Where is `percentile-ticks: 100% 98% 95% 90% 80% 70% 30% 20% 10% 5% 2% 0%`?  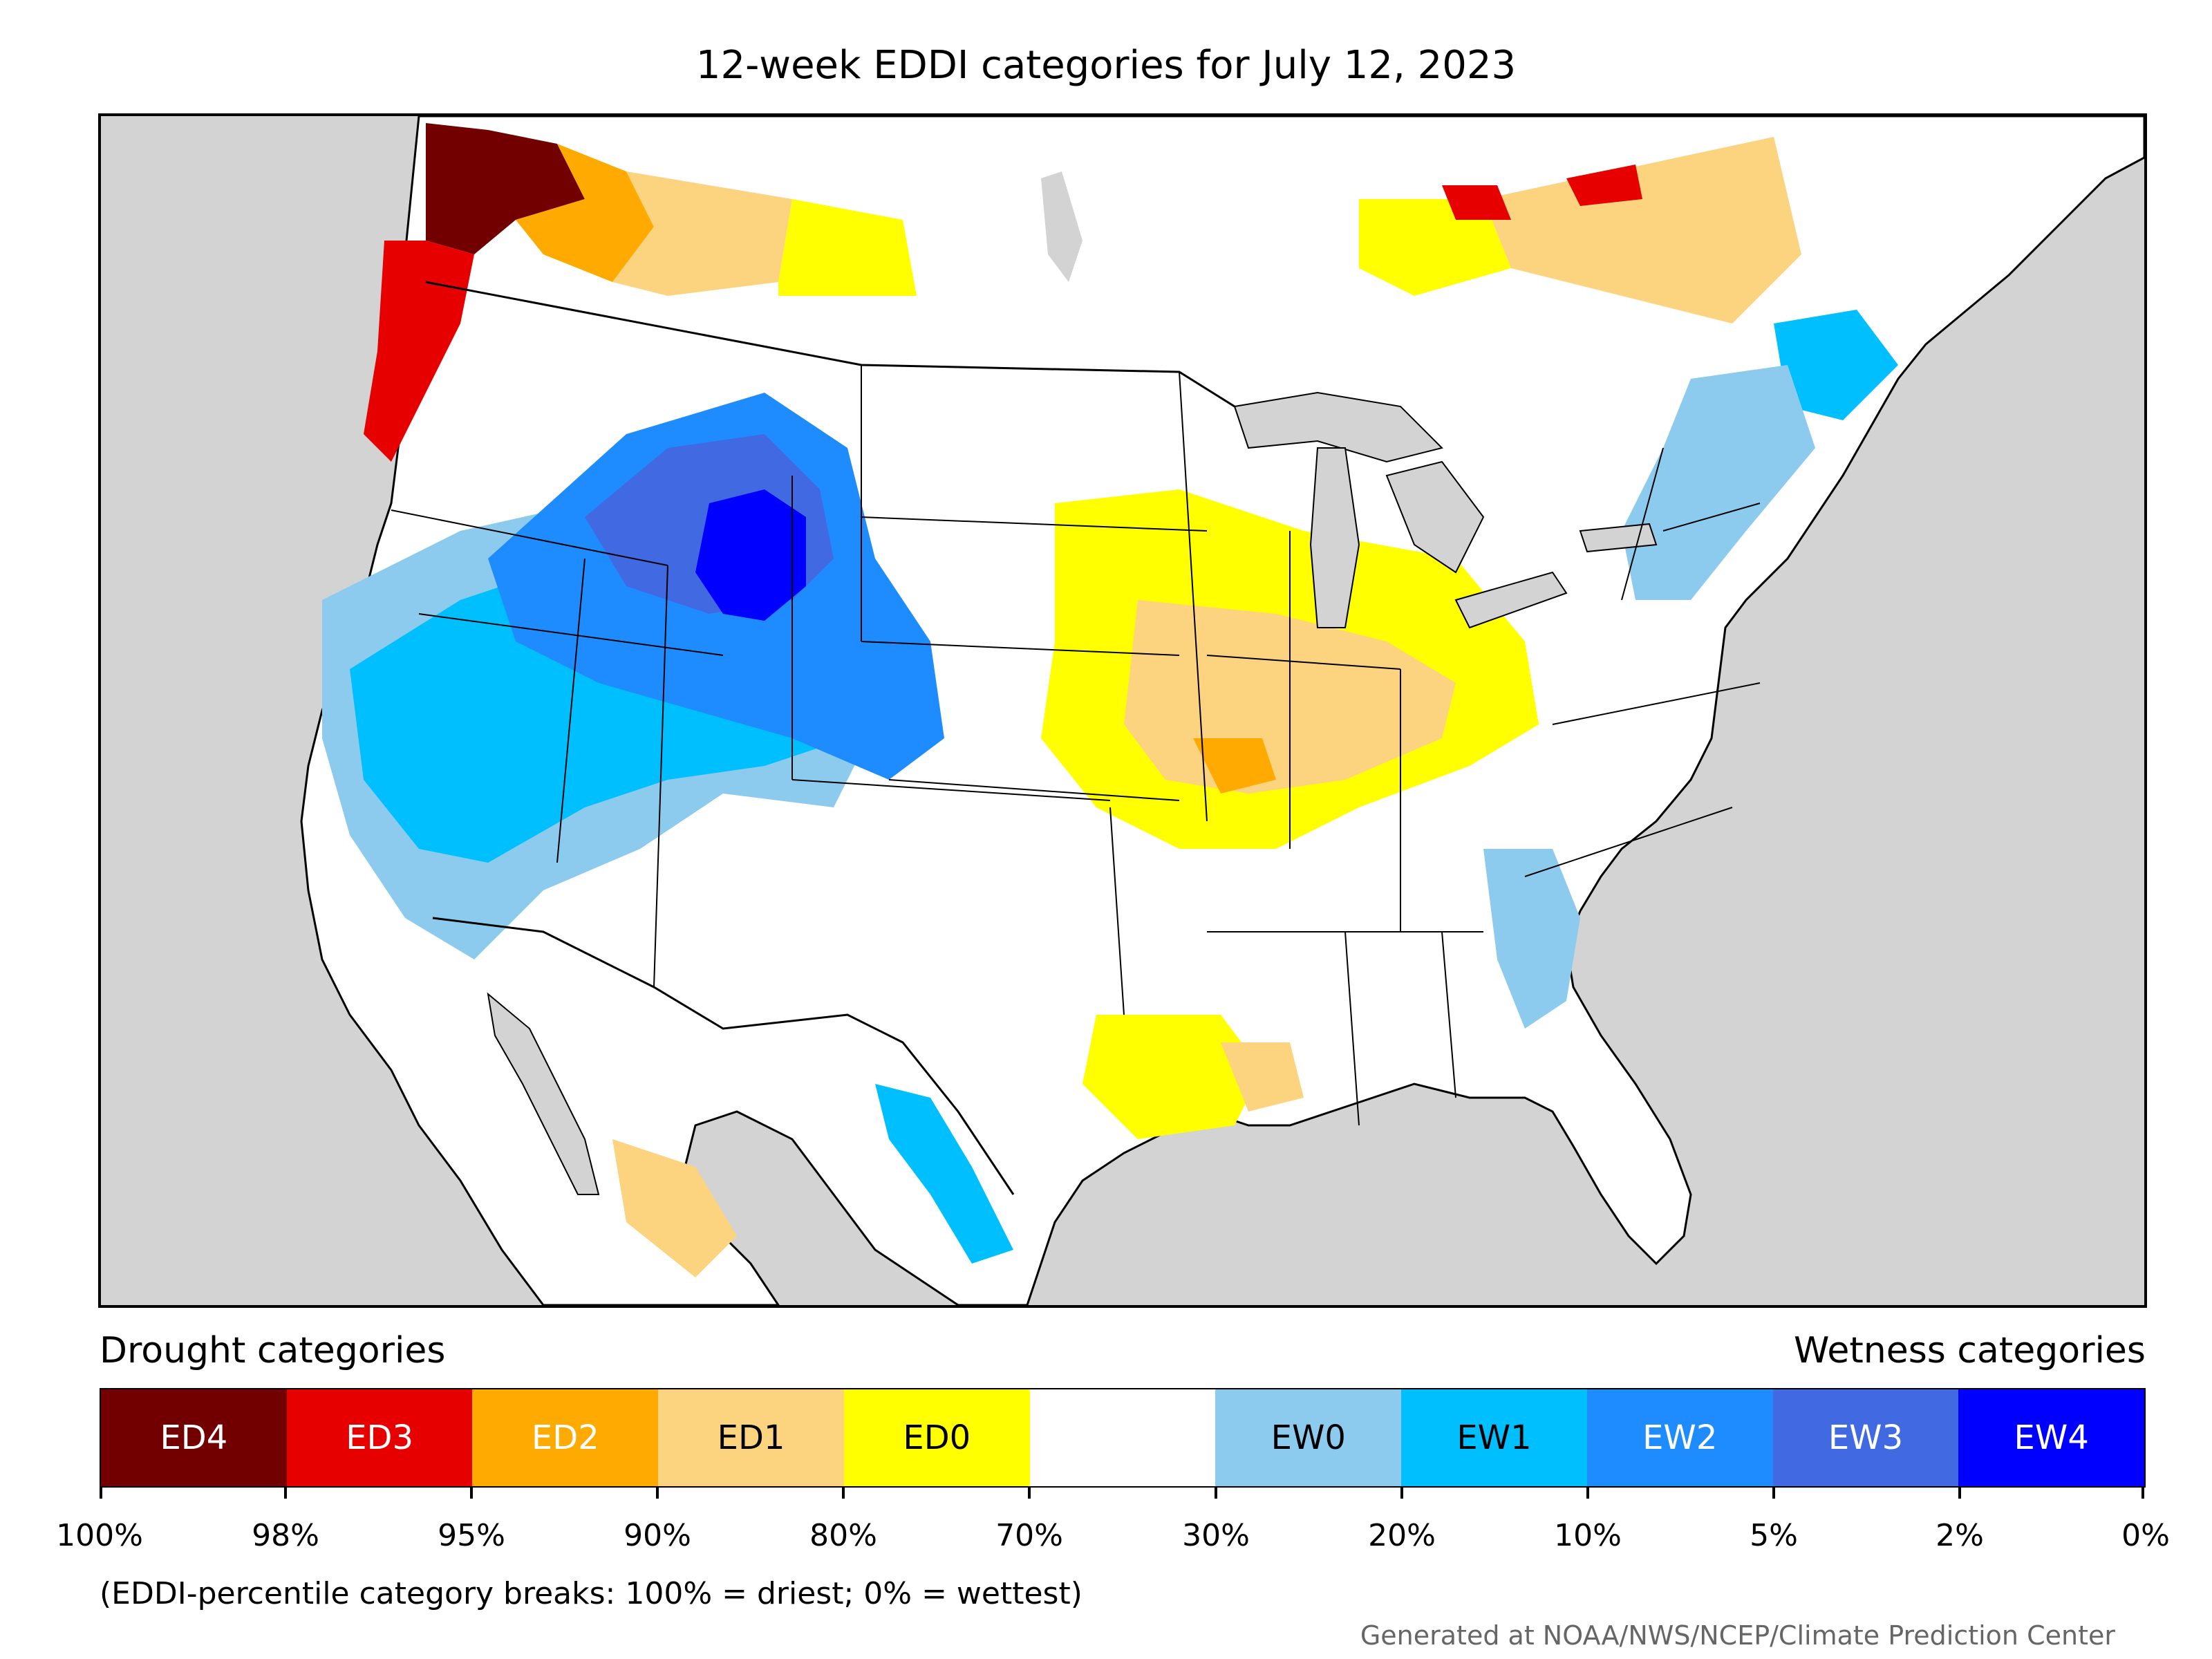 percentile-ticks: 100% 98% 95% 90% 80% 70% 30% 20% 10% 5% 2% 0% is located at coordinates (1113, 1521).